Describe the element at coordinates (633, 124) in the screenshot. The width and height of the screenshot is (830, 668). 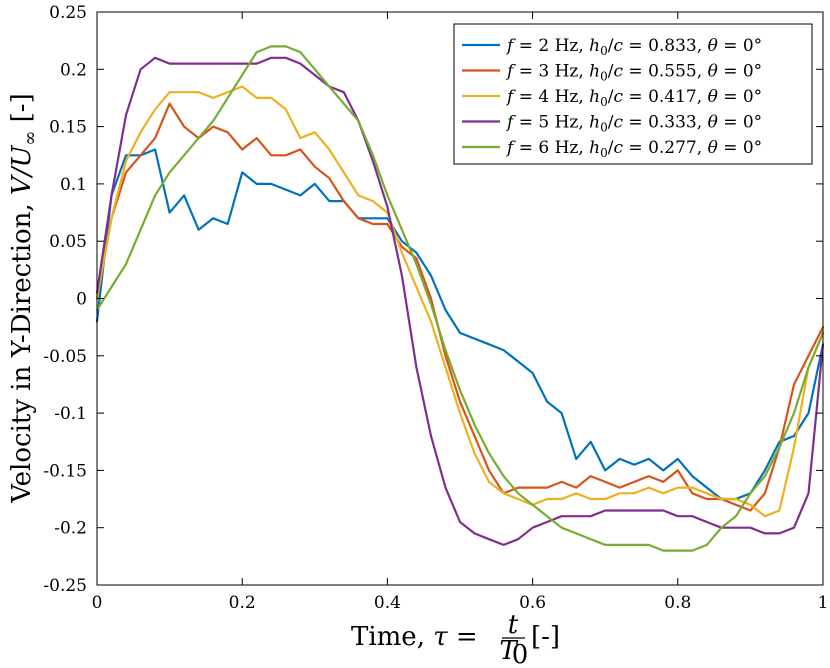
I see `legend-label-4: f = 5 Hz, h0/c = 0.333, θ = 0°` at that location.